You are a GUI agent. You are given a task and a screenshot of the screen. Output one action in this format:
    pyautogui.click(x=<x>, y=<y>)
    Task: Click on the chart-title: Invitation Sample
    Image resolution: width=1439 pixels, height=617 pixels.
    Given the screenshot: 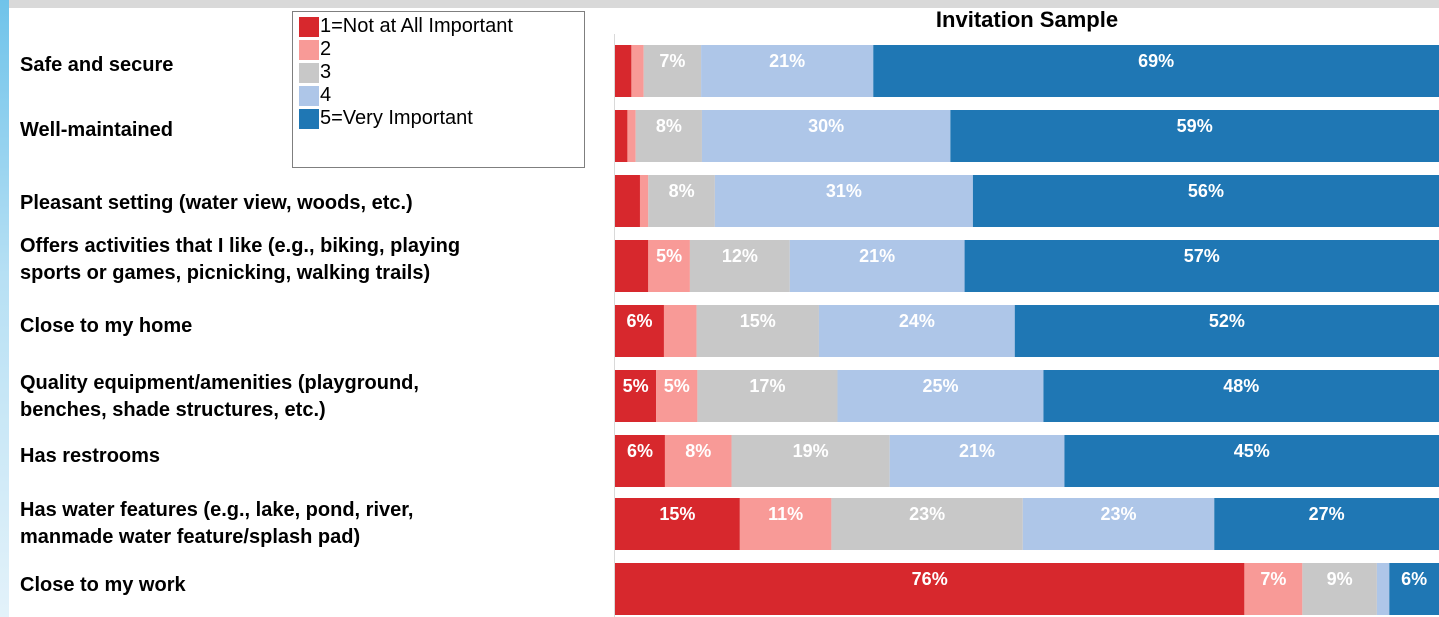 What is the action you would take?
    pyautogui.click(x=1027, y=19)
    